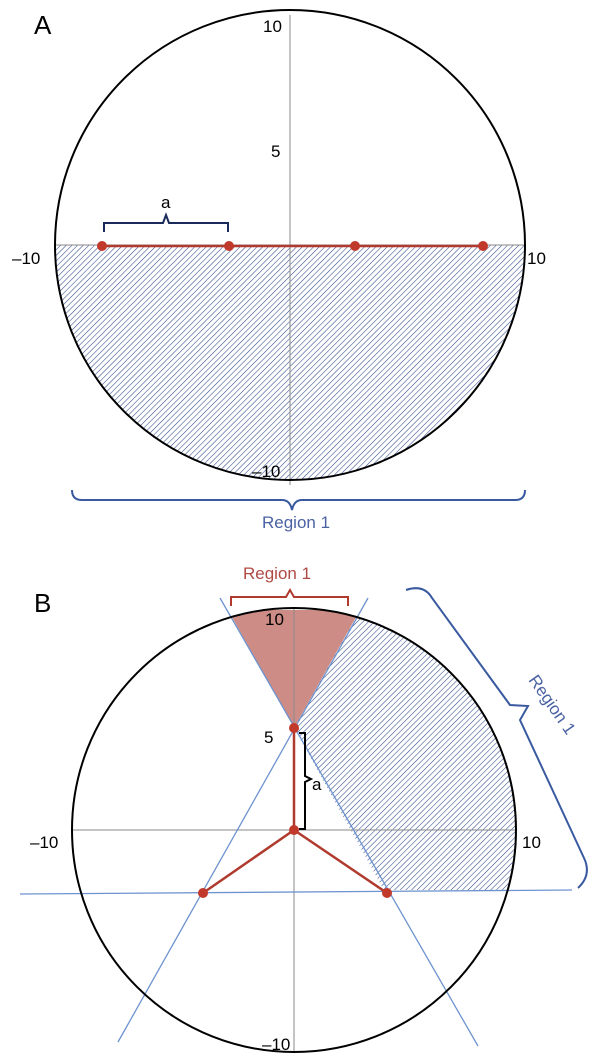 The height and width of the screenshot is (1058, 596). What do you see at coordinates (248, 861) in the screenshot?
I see `panel-b-red-left-leg` at bounding box center [248, 861].